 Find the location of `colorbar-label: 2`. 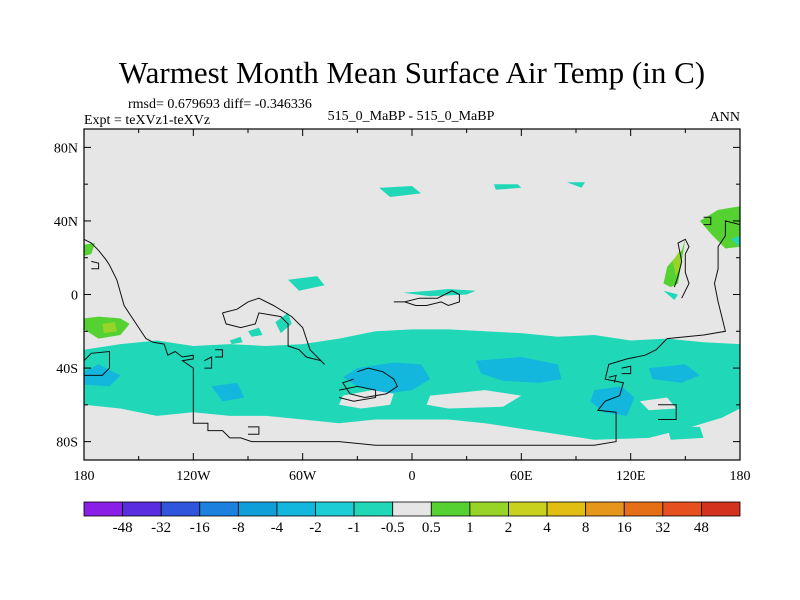

colorbar-label: 2 is located at coordinates (509, 528).